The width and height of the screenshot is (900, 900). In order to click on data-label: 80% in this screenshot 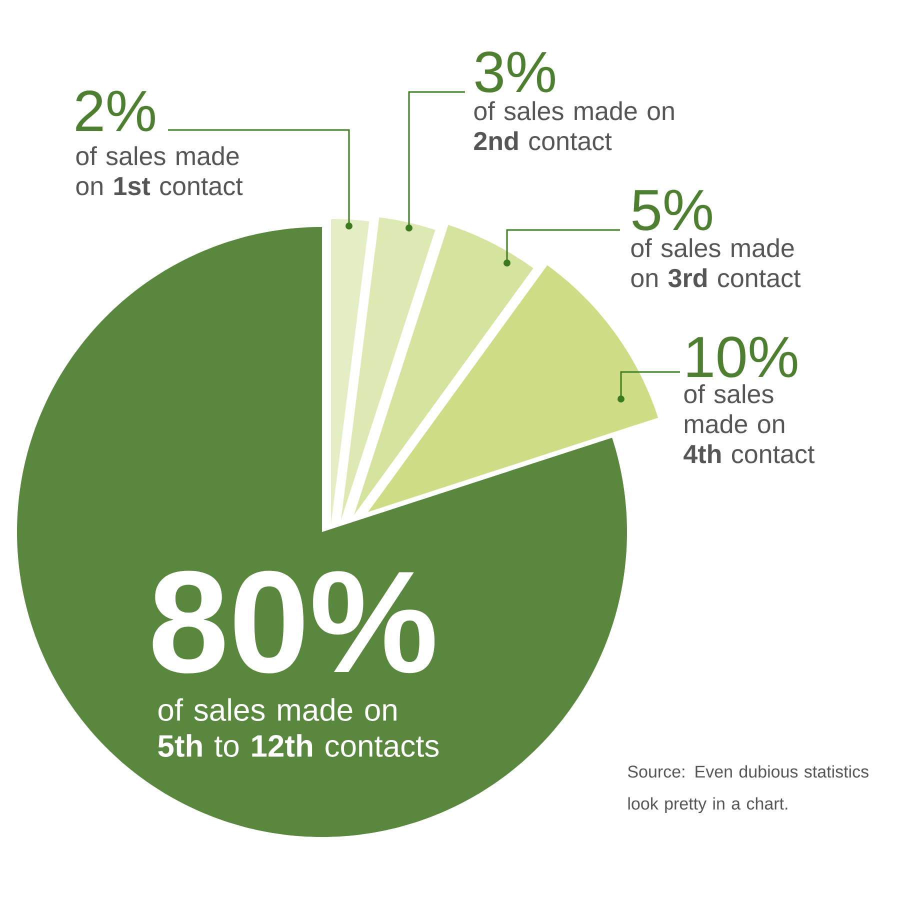, I will do `click(293, 622)`.